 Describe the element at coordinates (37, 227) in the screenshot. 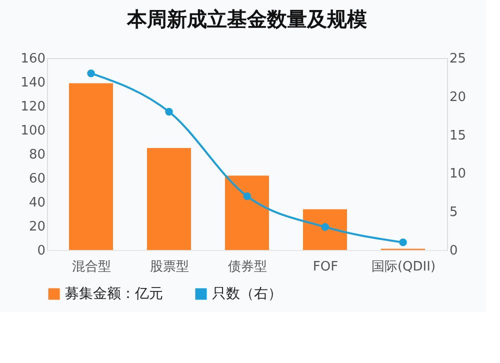

I see `y-tick-label: 20` at that location.